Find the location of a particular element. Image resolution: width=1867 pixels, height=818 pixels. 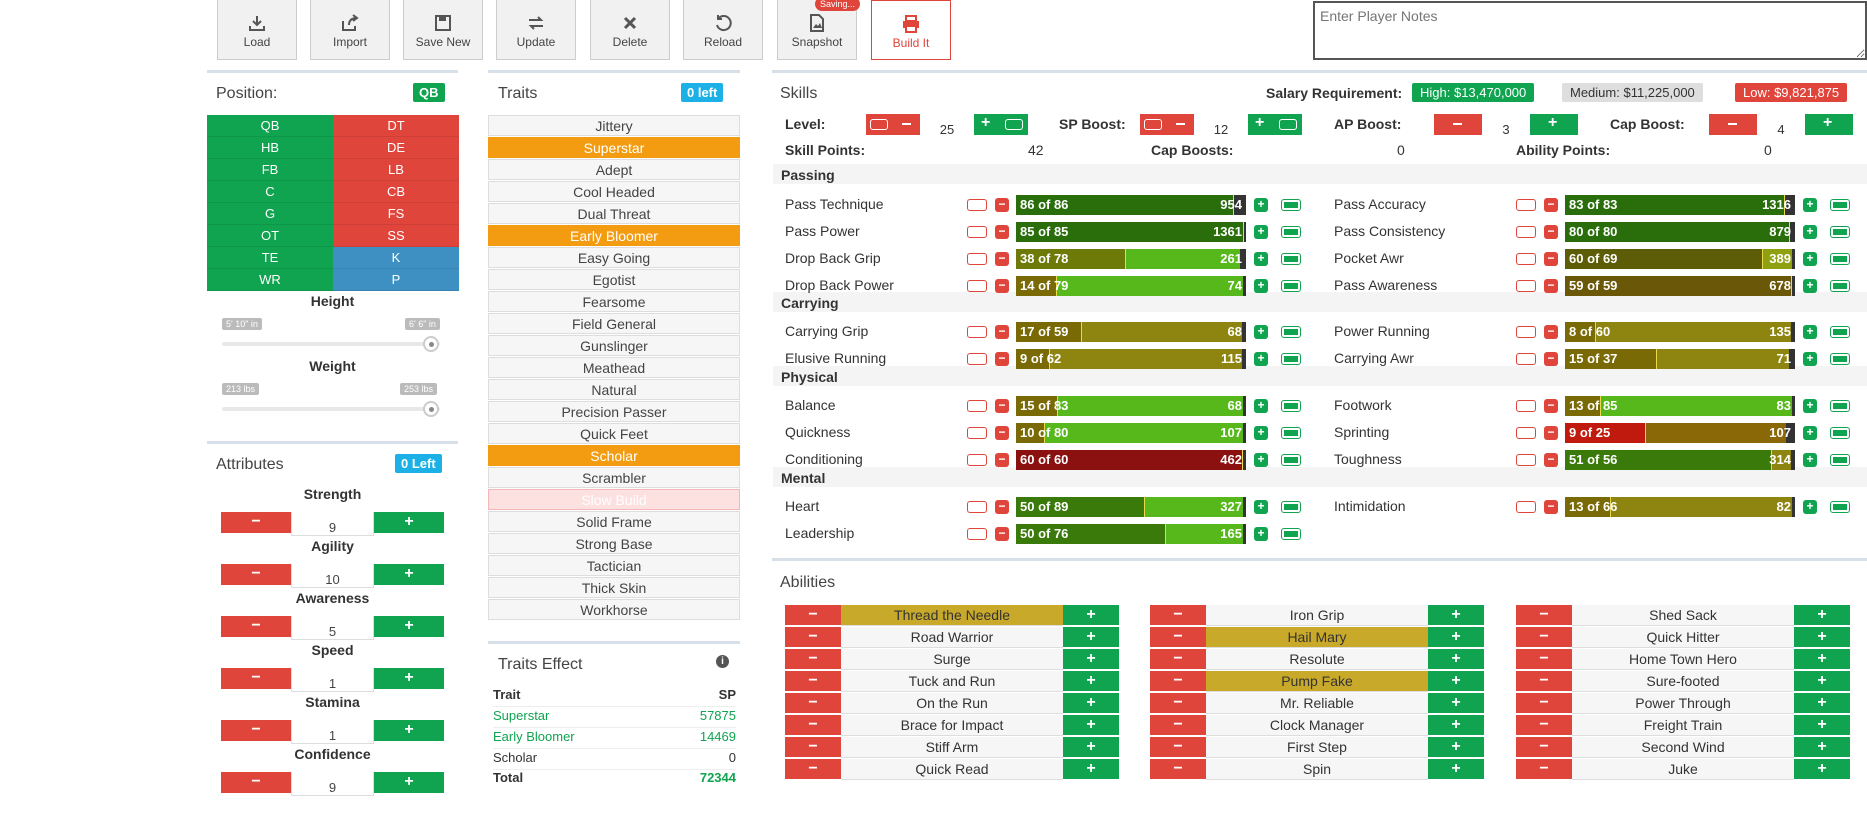

skill-decrease-power-running: − is located at coordinates (1551, 332).